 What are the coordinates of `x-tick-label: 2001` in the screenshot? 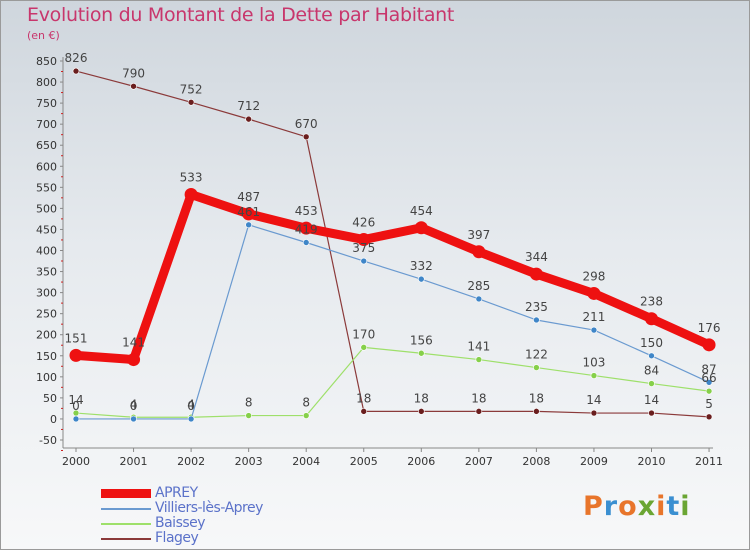 It's located at (134, 461).